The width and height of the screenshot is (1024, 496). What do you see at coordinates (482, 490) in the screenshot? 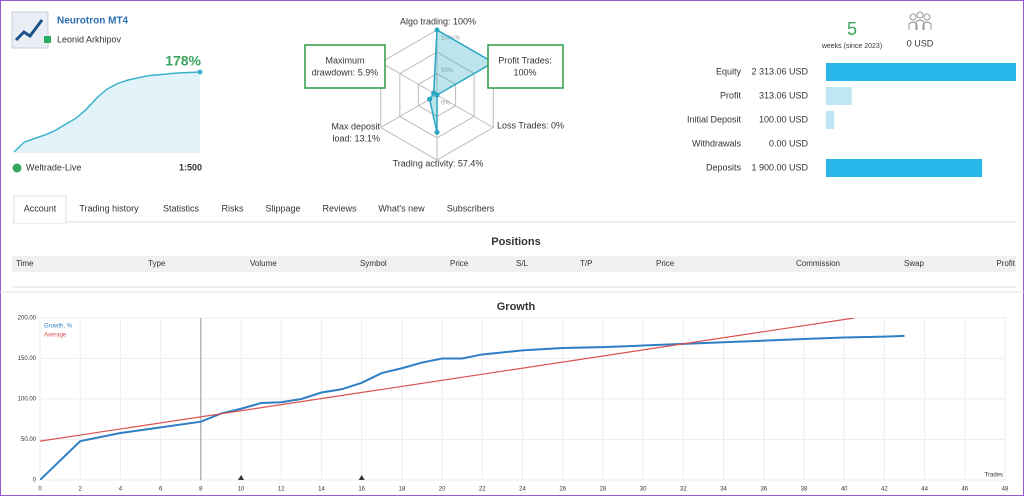
I see `x-tick-label: 22` at bounding box center [482, 490].